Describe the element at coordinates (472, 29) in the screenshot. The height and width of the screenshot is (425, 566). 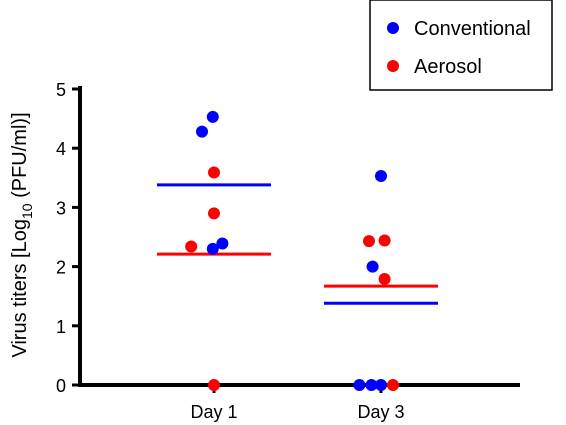
I see `legend-label-conventional: Conventional` at that location.